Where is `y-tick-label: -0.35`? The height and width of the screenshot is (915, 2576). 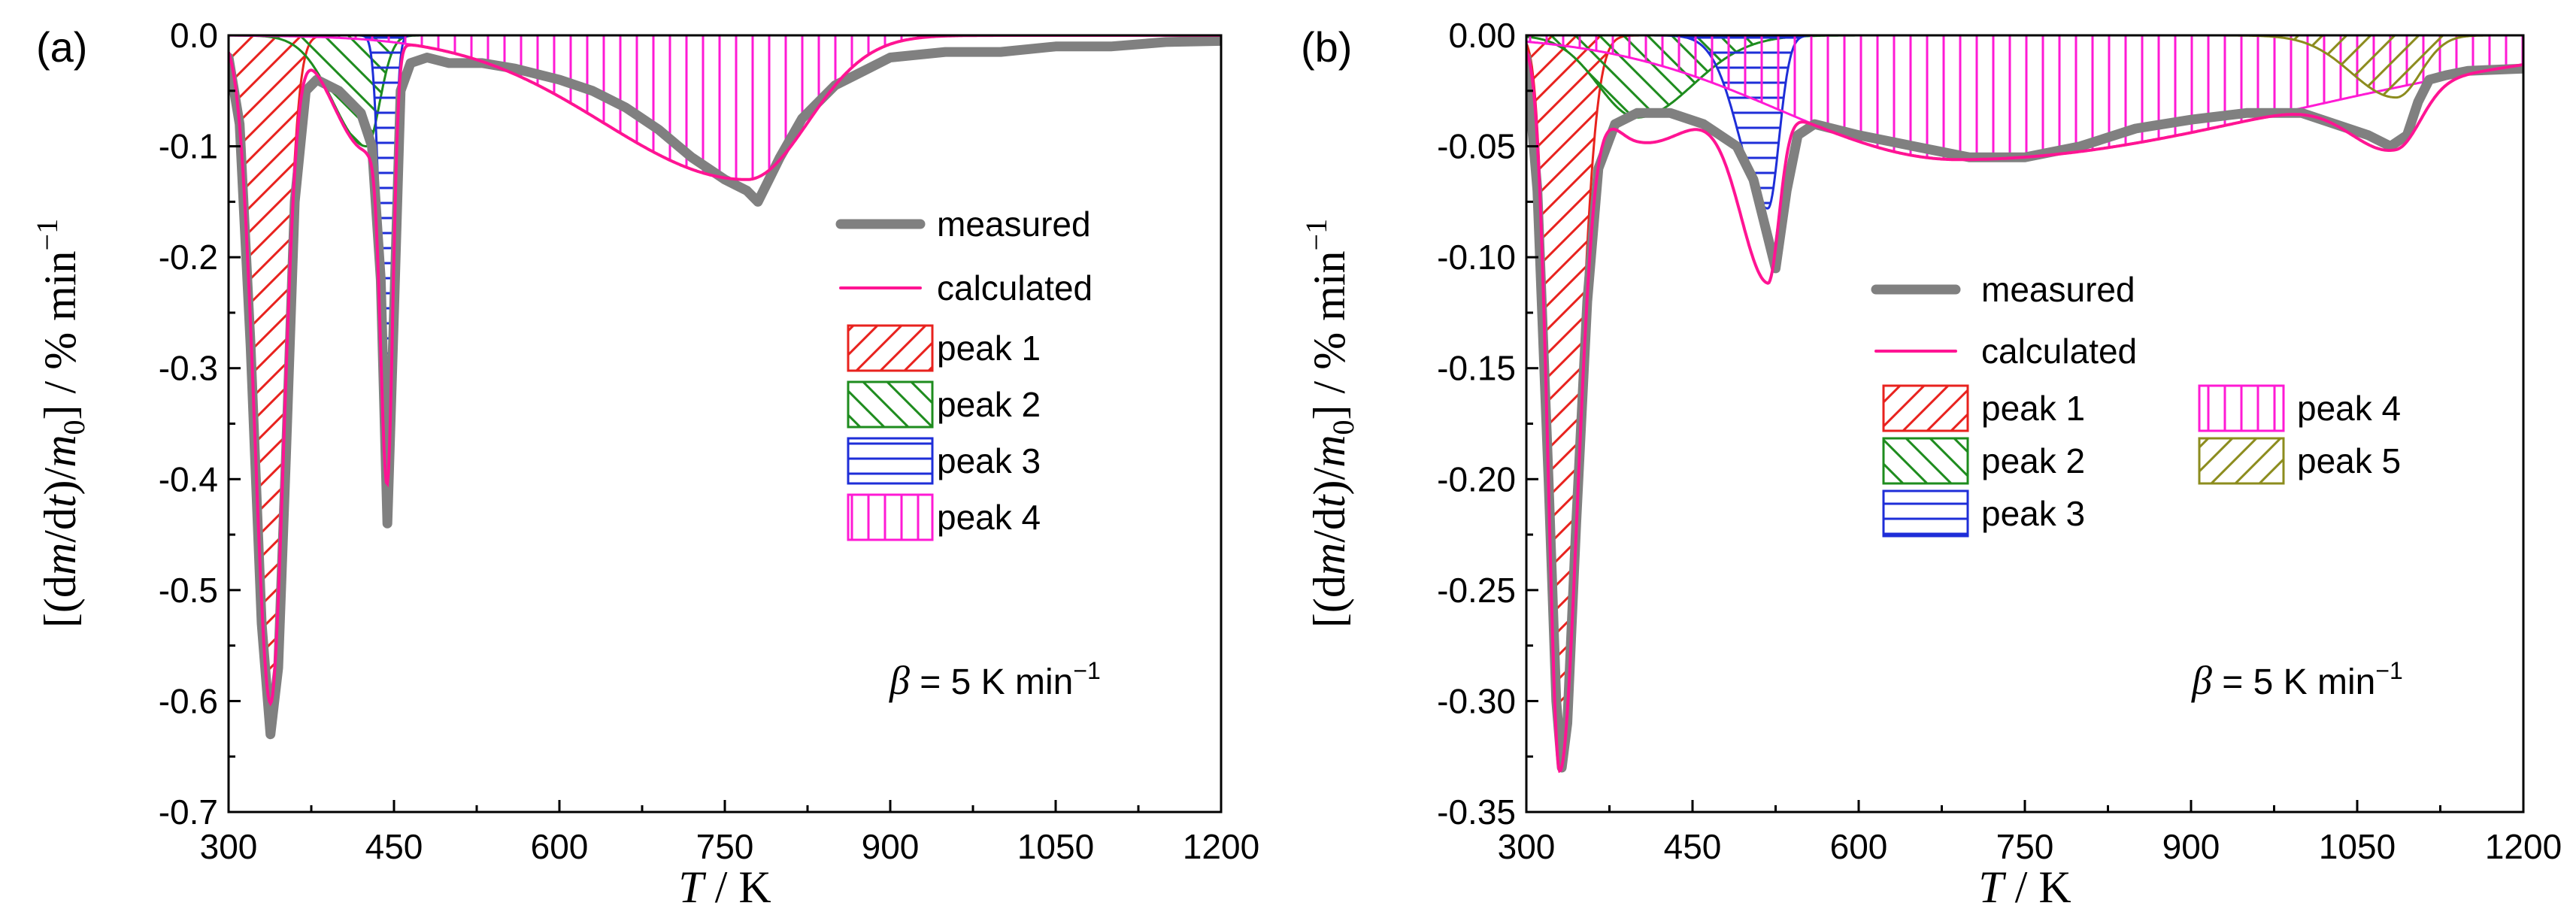 y-tick-label: -0.35 is located at coordinates (1476, 812).